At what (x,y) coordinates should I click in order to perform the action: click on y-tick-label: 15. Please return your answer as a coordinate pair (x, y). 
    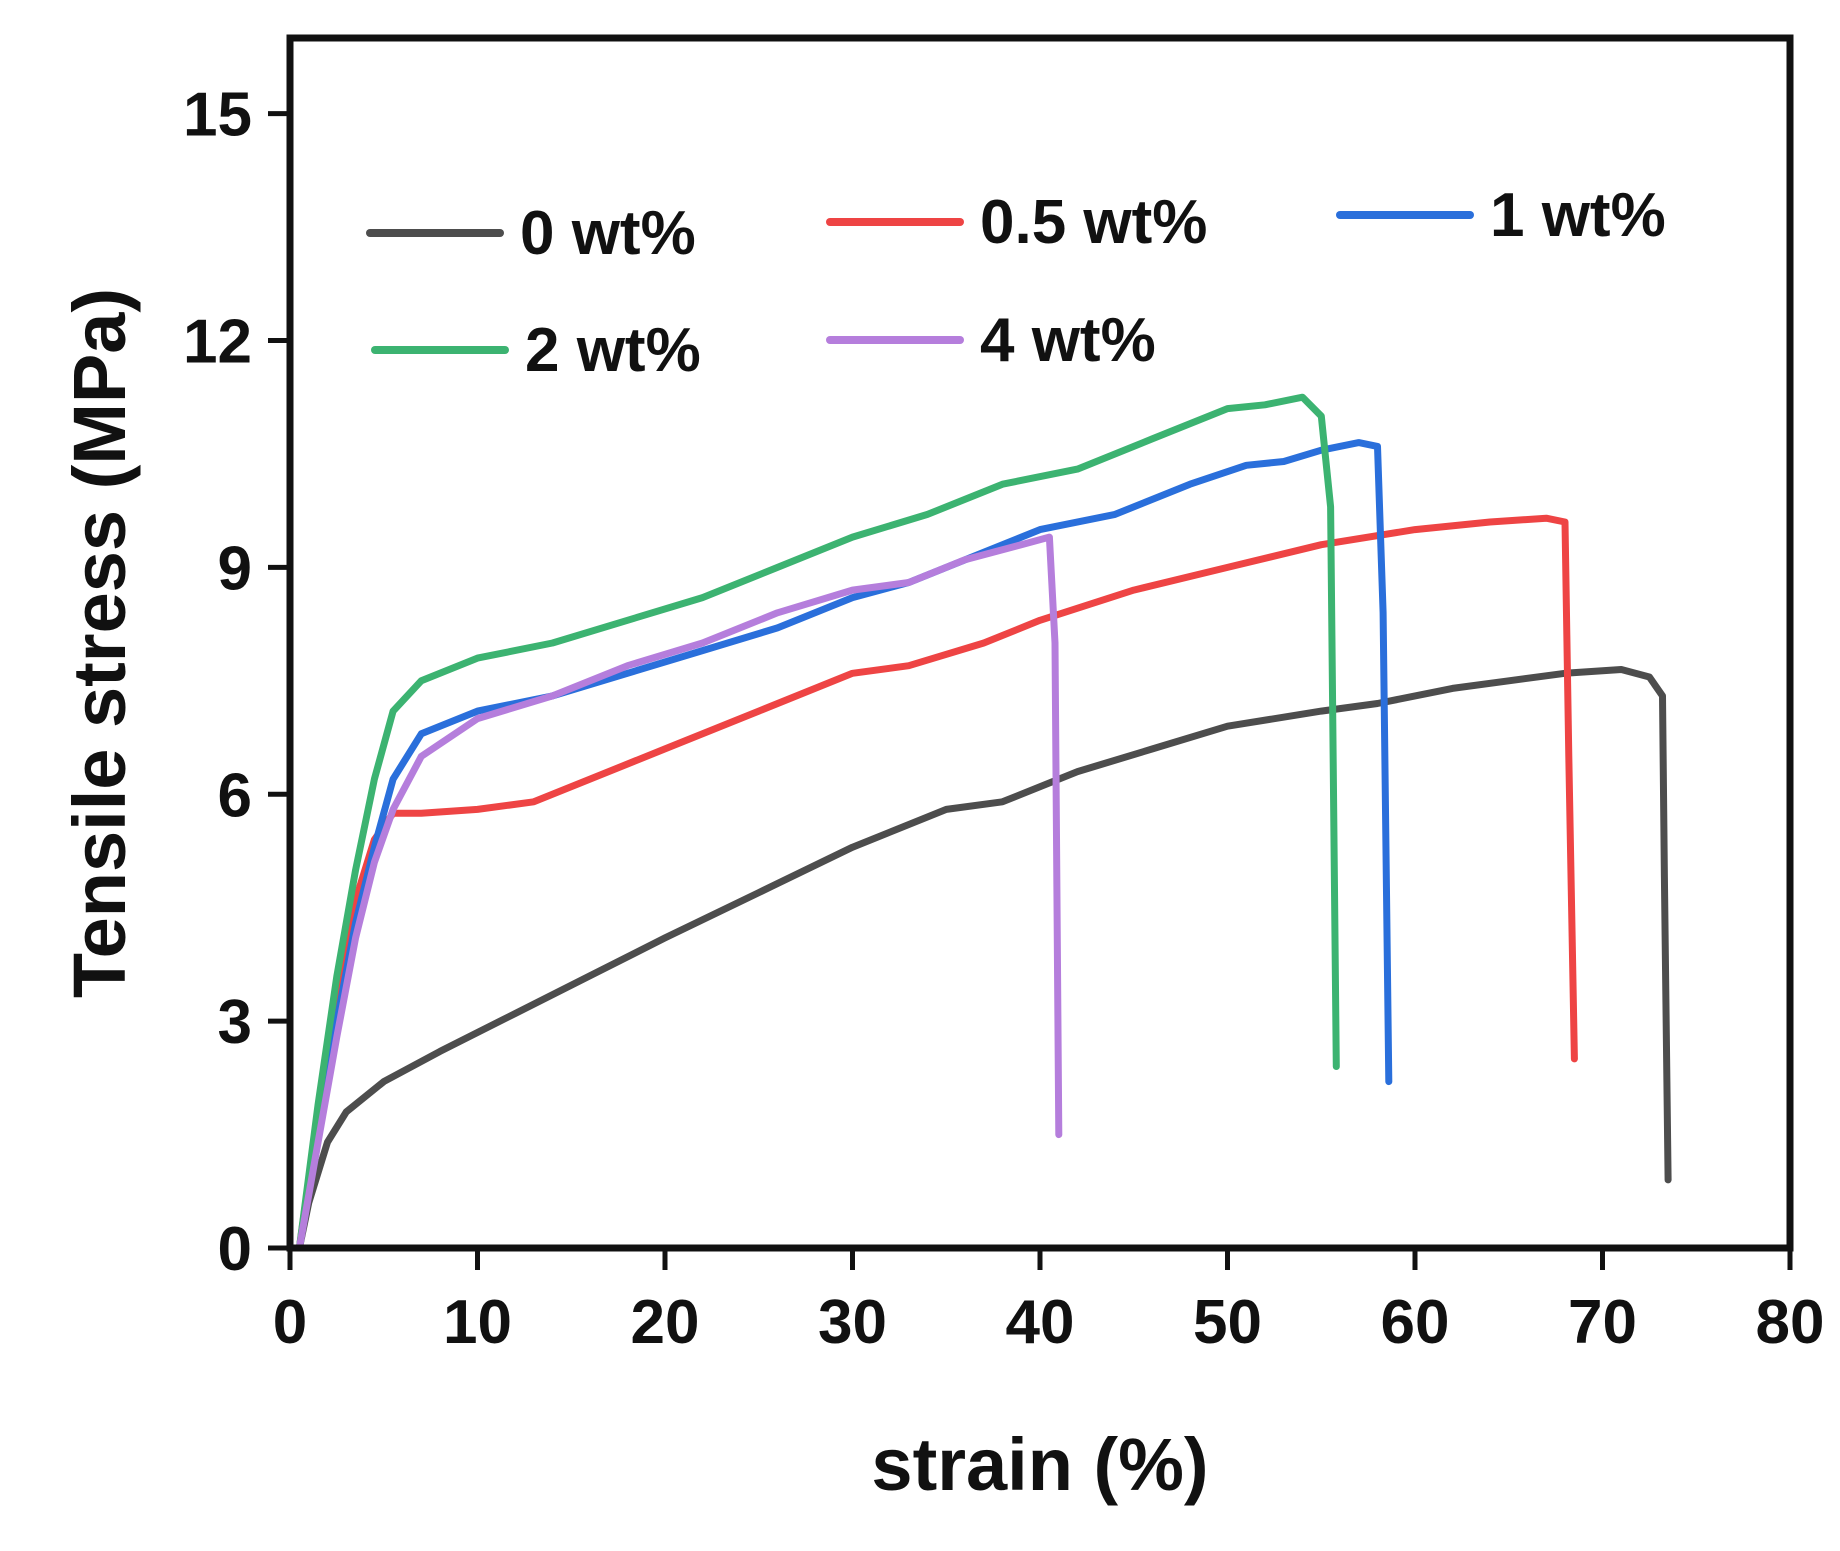
    Looking at the image, I should click on (217, 115).